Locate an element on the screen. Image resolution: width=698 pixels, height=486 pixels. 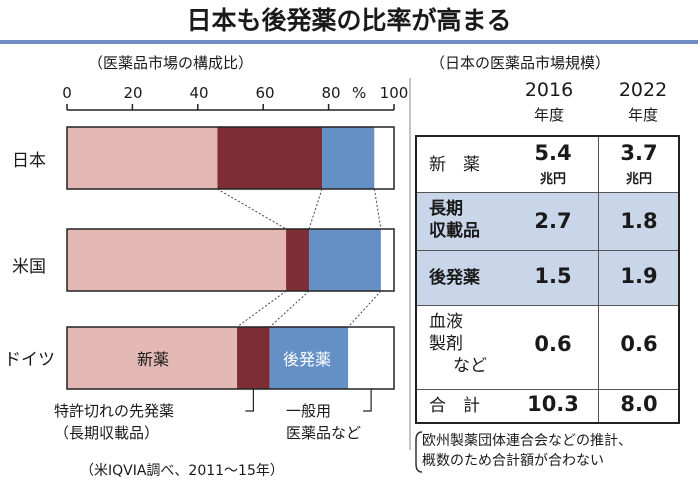
footnote-bracket is located at coordinates (419, 452).